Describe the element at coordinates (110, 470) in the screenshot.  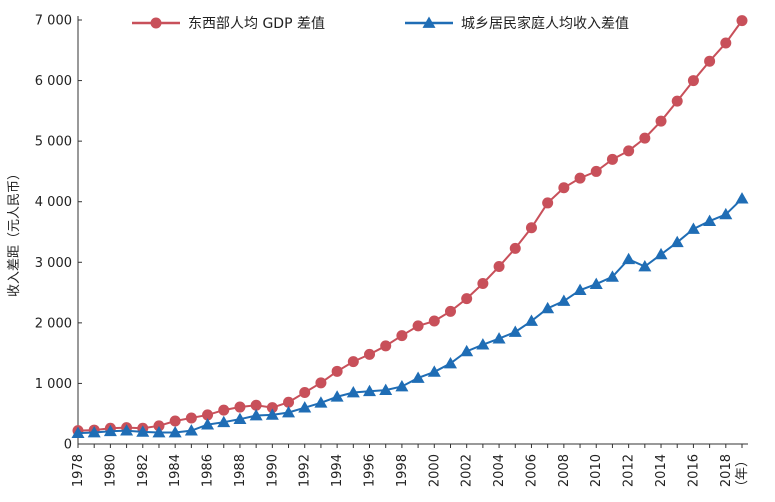
I see `x-tick-label: 1980` at that location.